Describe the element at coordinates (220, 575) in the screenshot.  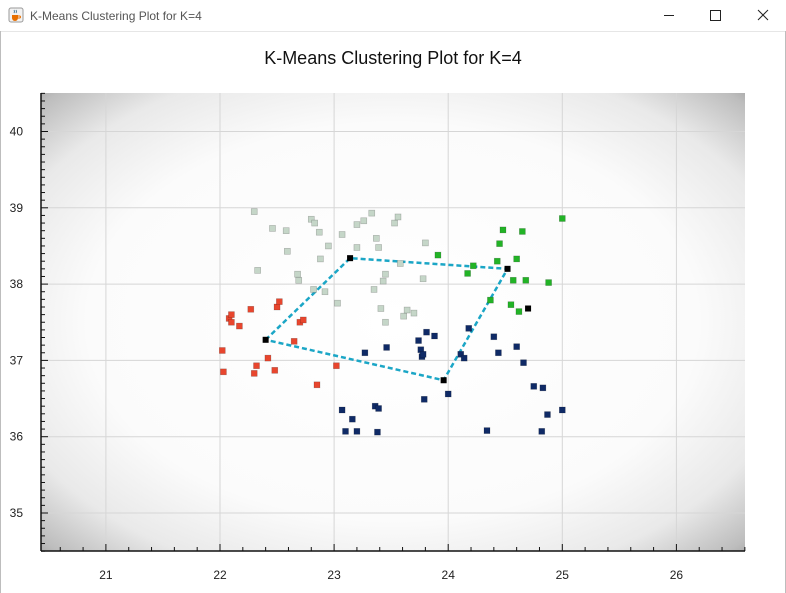
I see `x-tick-label: 22` at that location.